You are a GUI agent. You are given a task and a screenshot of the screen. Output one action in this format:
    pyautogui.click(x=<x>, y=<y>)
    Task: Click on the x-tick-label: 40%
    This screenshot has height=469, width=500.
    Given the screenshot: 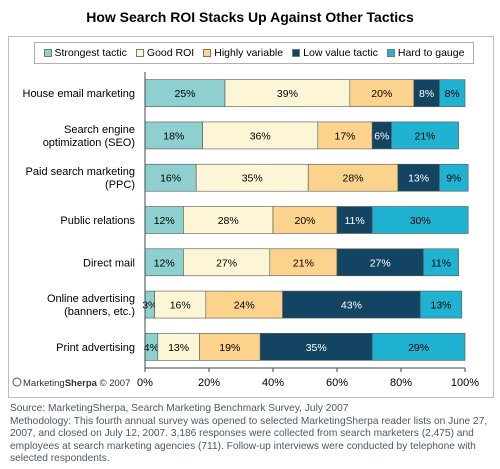 What is the action you would take?
    pyautogui.click(x=273, y=383)
    